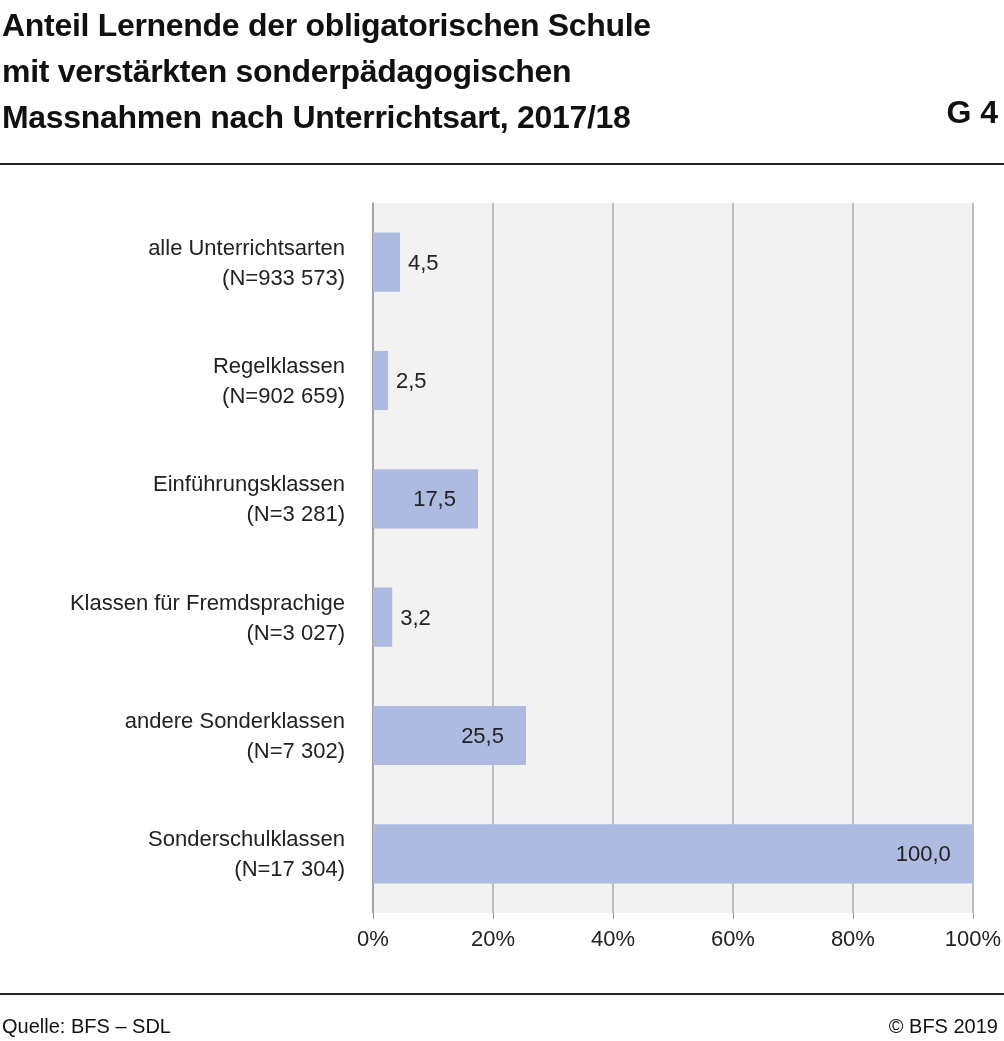  Describe the element at coordinates (207, 617) in the screenshot. I see `y-tick-label: Klassen für Fremdsprachige (N=3 027)` at that location.